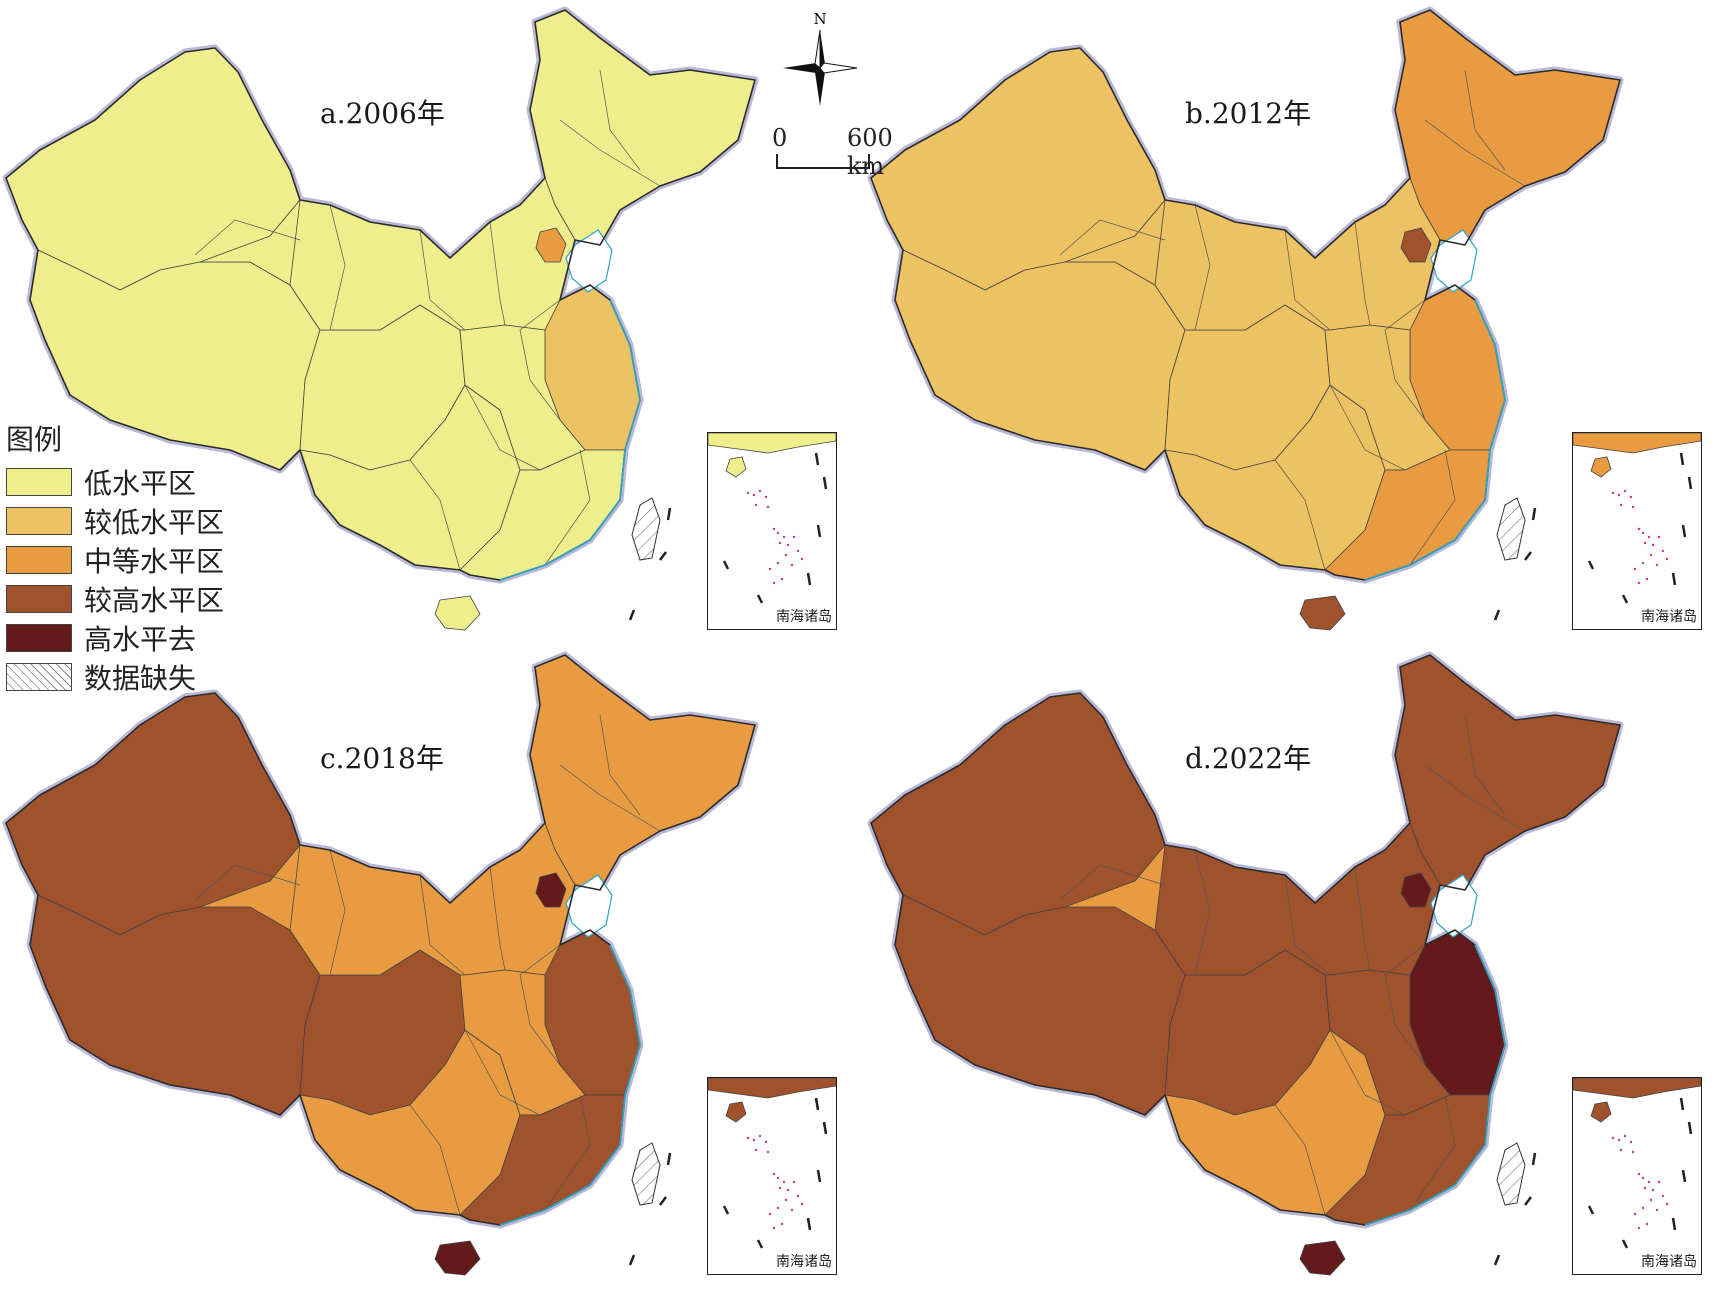 The width and height of the screenshot is (1730, 1290). What do you see at coordinates (154, 600) in the screenshot?
I see `legend-label: 较高水平区` at bounding box center [154, 600].